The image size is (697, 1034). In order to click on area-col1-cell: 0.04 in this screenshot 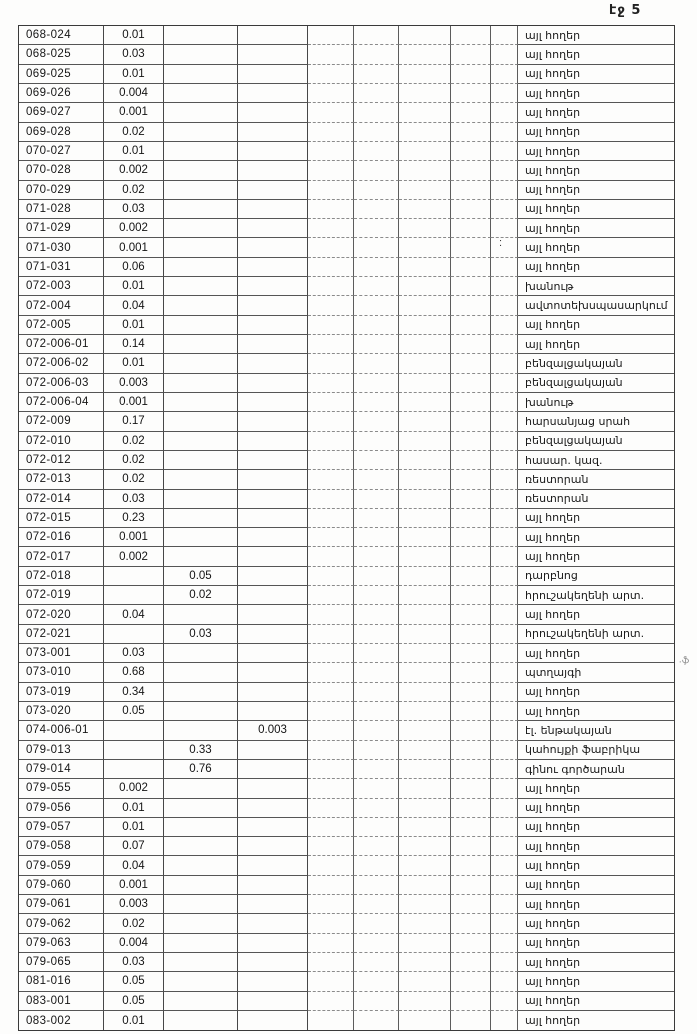, I will do `click(134, 306)`.